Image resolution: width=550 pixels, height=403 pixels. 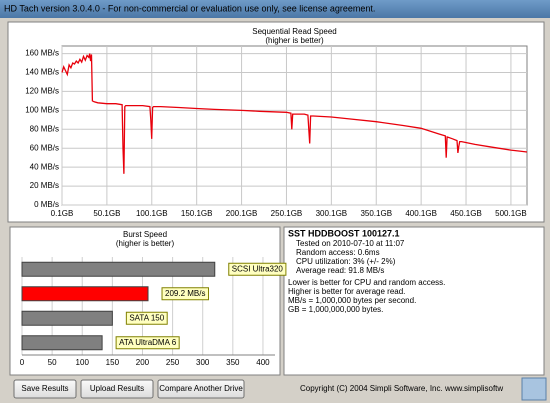 What do you see at coordinates (52, 362) in the screenshot?
I see `x-tick-label: 50` at bounding box center [52, 362].